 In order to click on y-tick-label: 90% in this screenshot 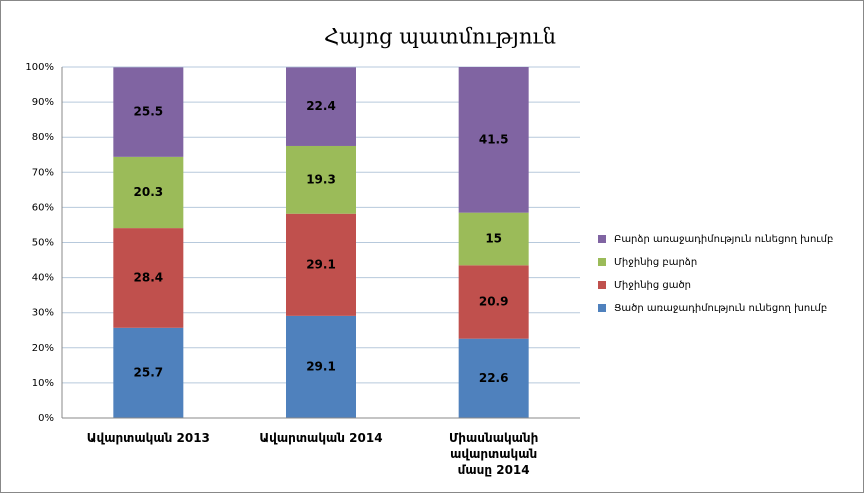, I will do `click(43, 102)`.